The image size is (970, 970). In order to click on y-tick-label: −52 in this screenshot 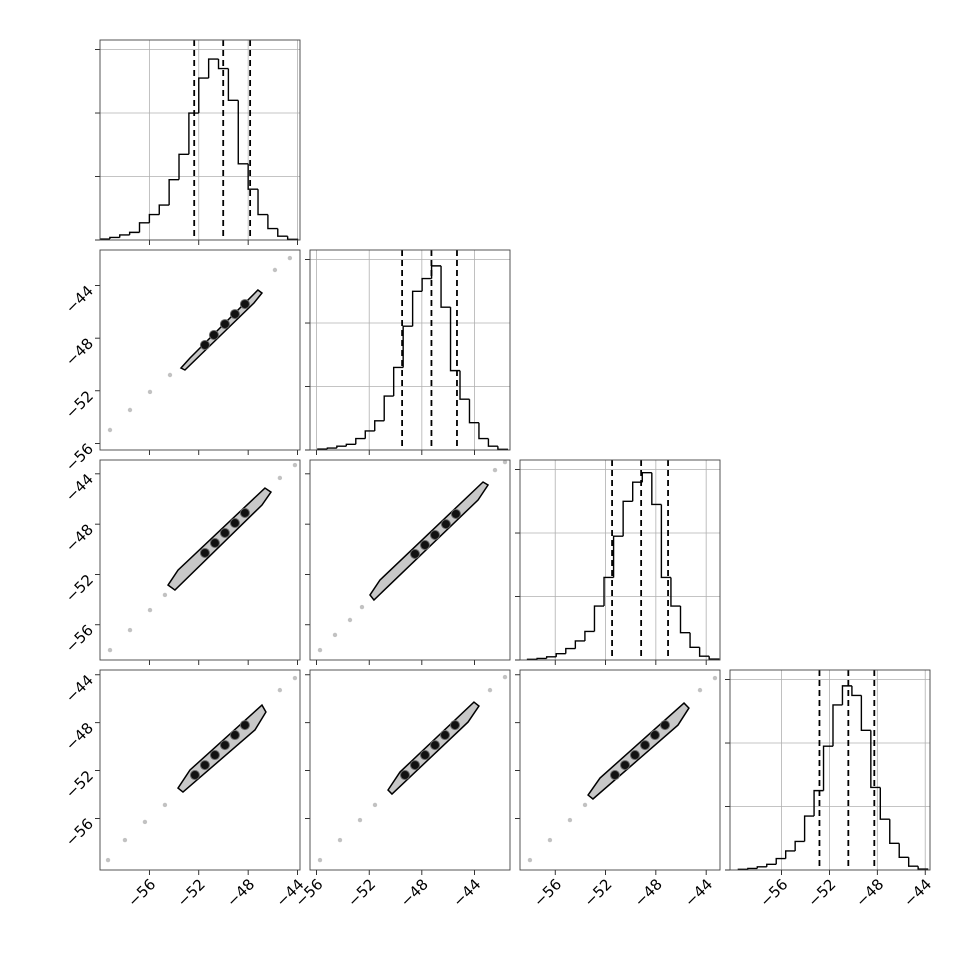, I will do `click(79, 404)`.